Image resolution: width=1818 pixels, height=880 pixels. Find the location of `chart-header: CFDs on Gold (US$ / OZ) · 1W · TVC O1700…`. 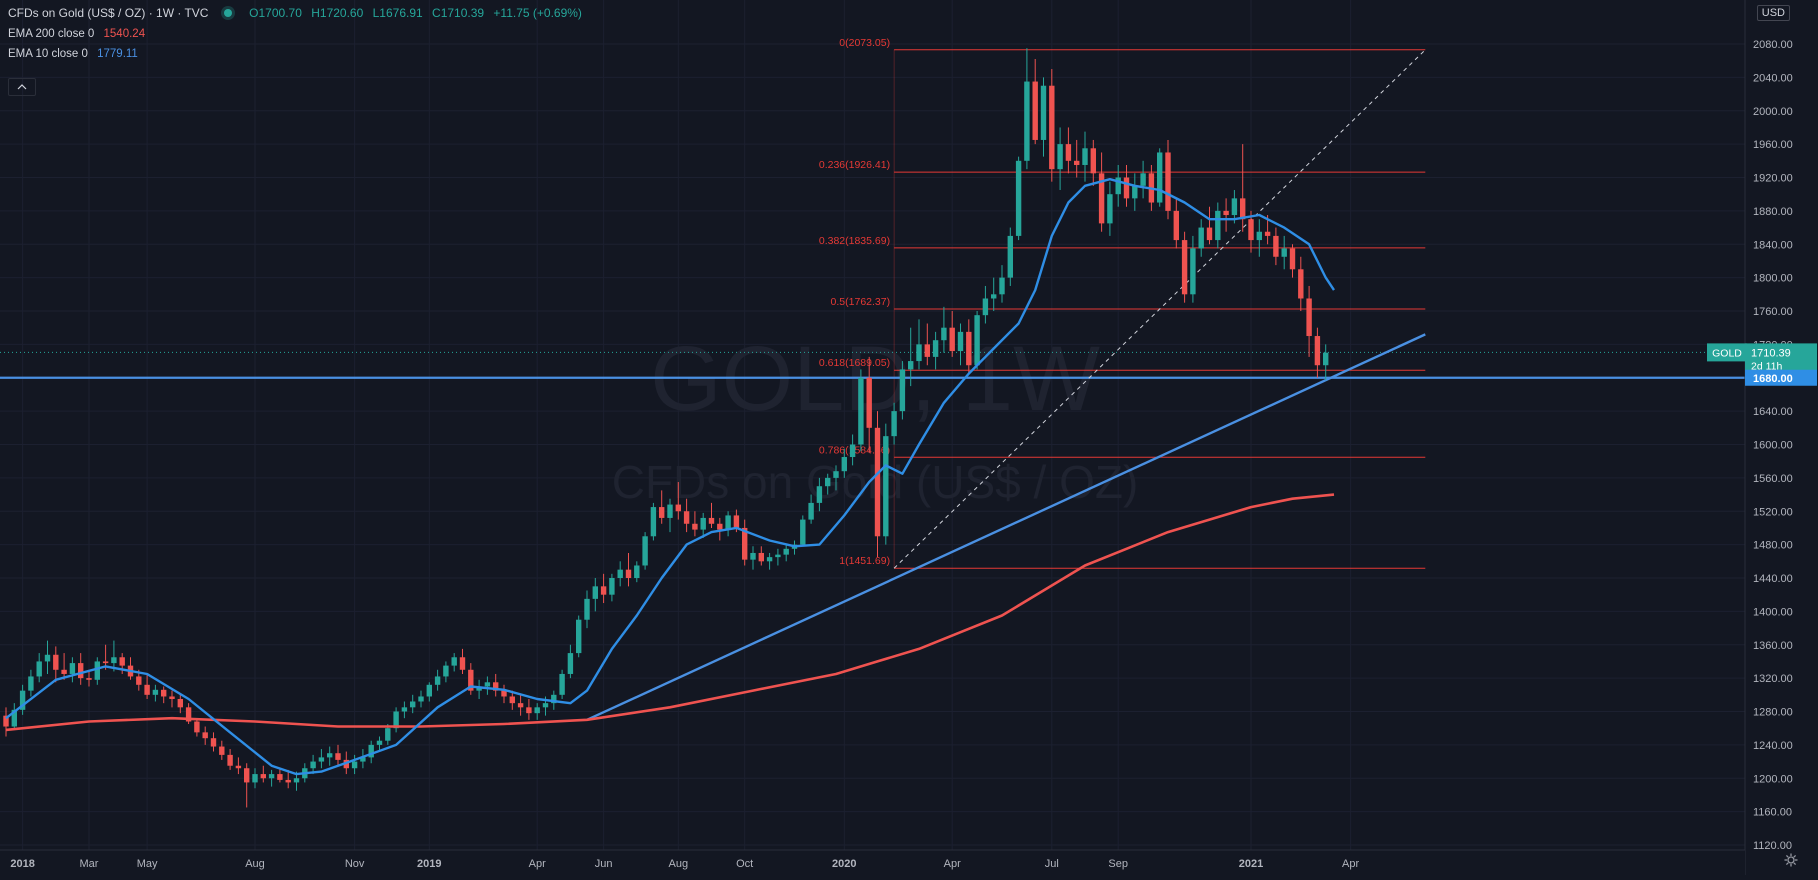

chart-header: CFDs on Gold (US$ / OZ) · 1W · TVC O1700… is located at coordinates (298, 13).